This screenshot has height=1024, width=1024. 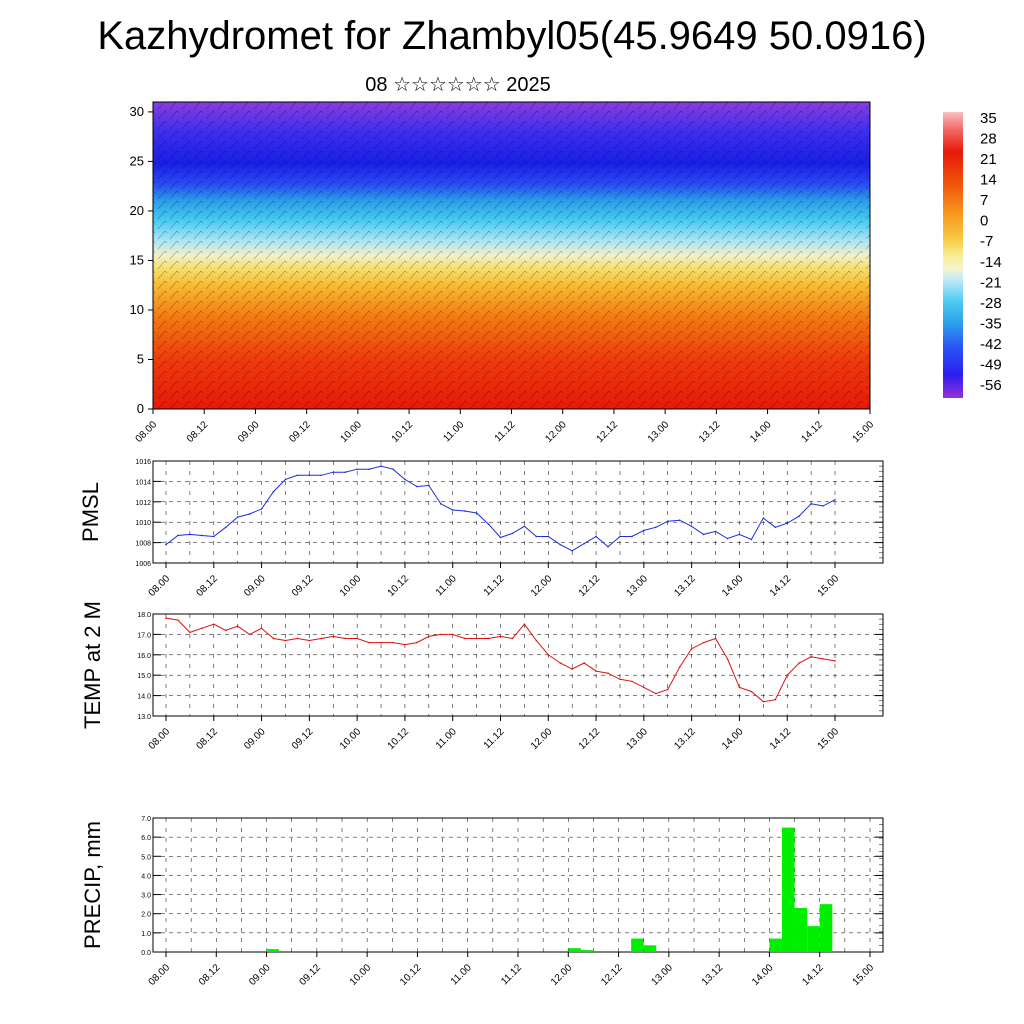 I want to click on heatmap-xtick-label: 14.12, so click(x=812, y=432).